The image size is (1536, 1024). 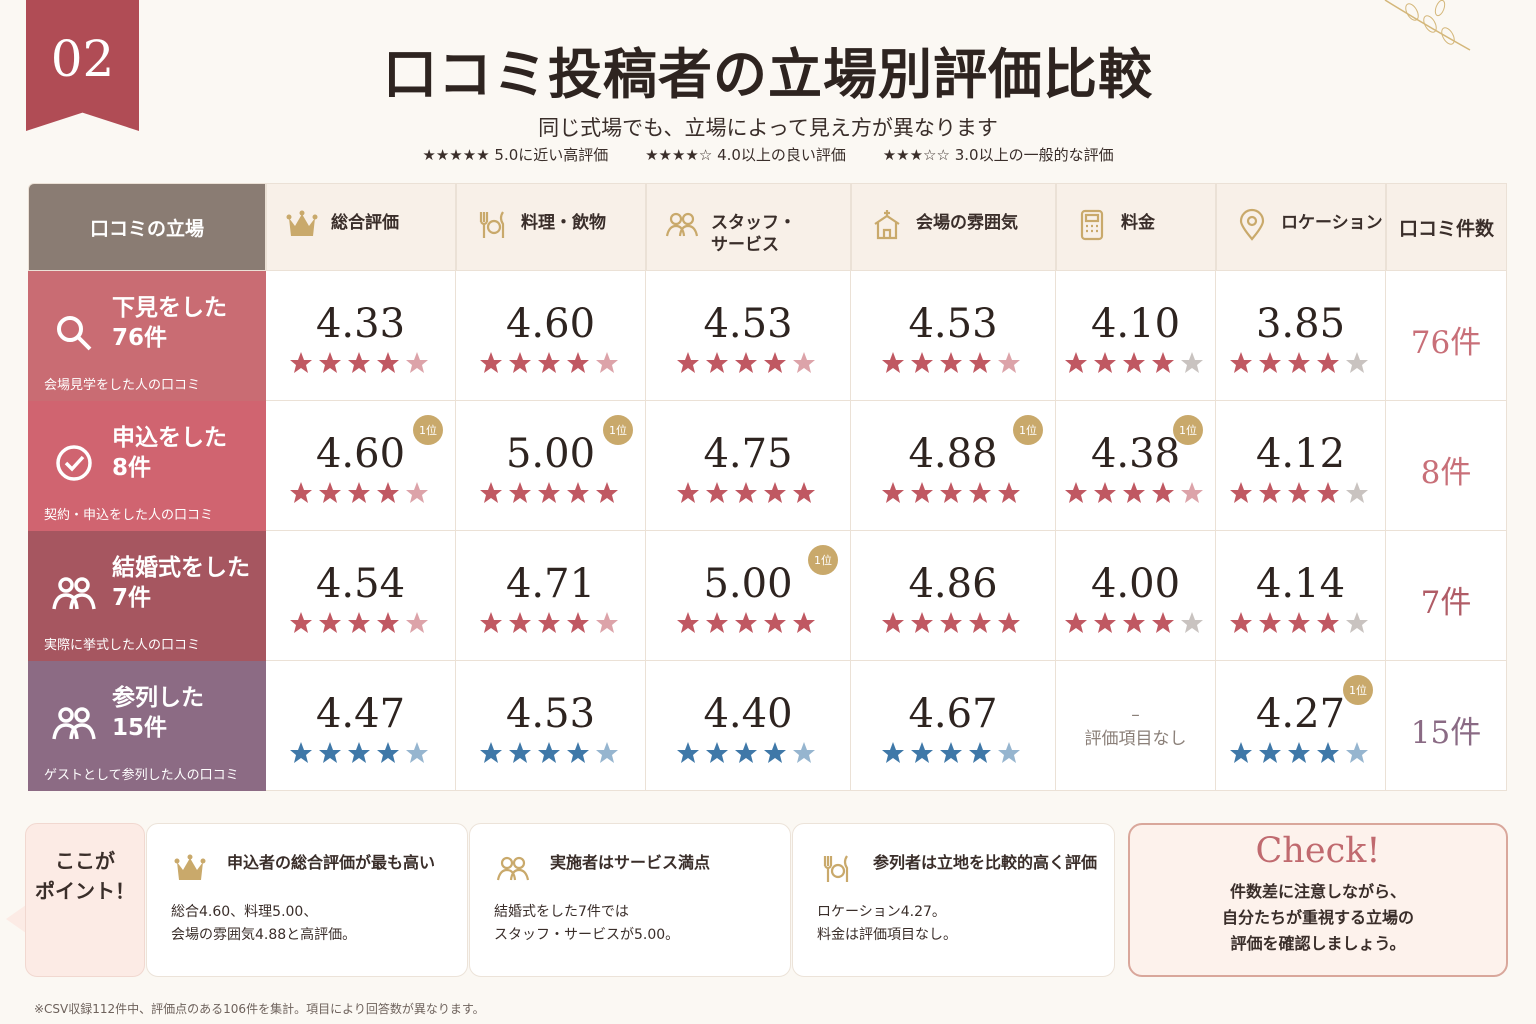 I want to click on point-title: 申込者の総合評価が最も高い, so click(x=331, y=862).